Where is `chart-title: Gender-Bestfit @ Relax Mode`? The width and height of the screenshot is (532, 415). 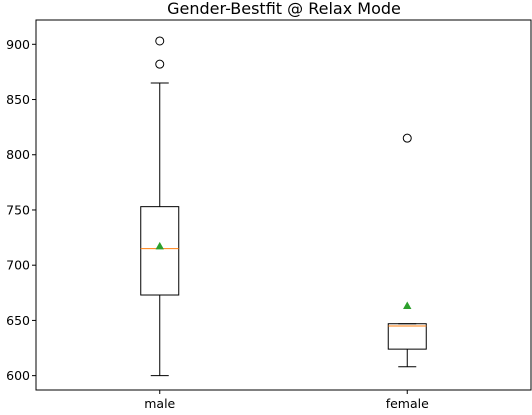
chart-title: Gender-Bestfit @ Relax Mode is located at coordinates (284, 9).